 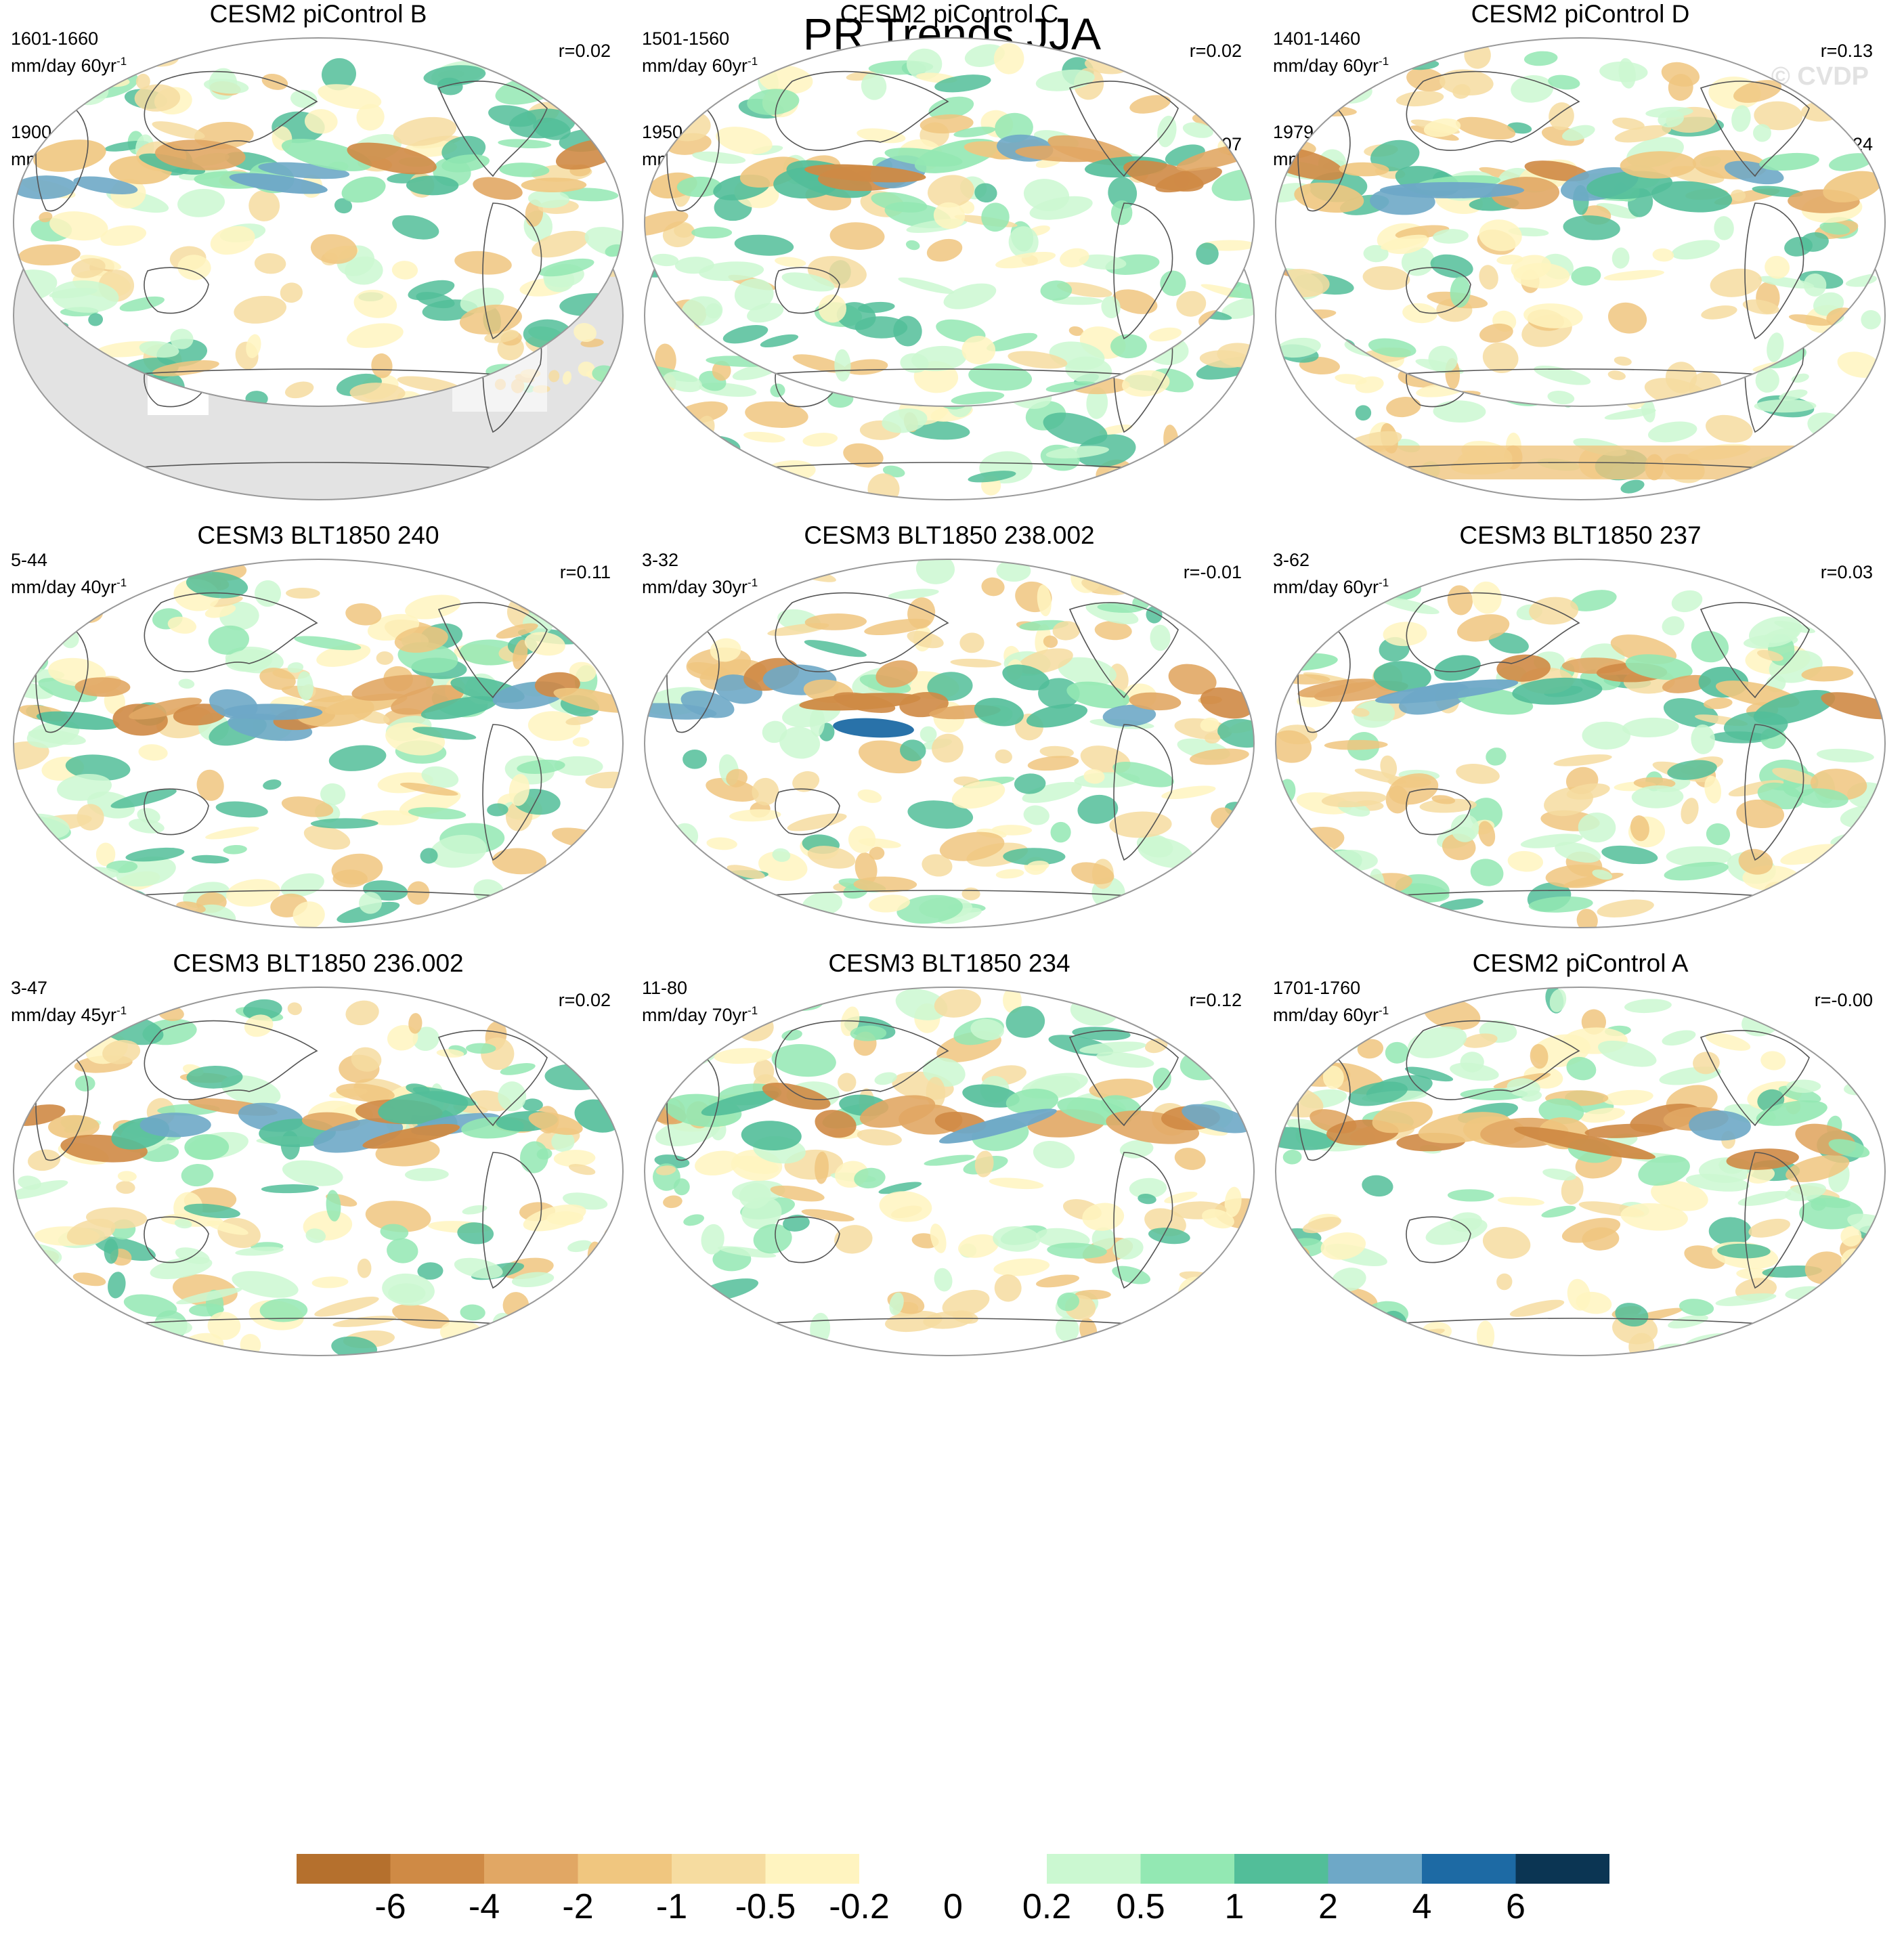 I want to click on panel-period: 3-47, so click(x=30, y=988).